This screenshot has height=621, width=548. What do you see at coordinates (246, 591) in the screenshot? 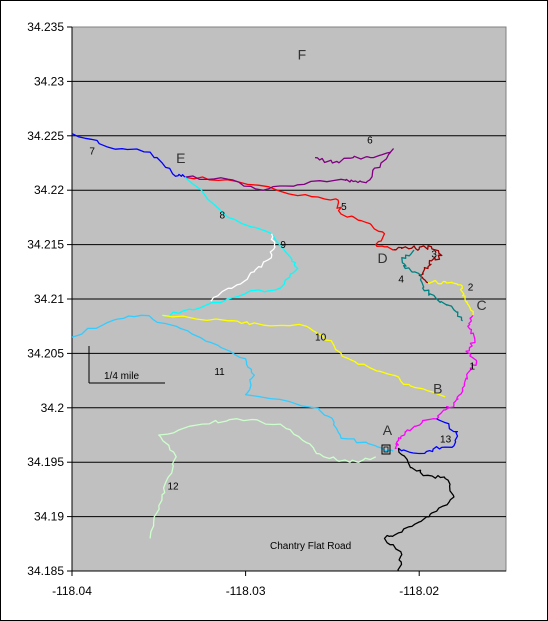
I see `x-tick-label: -118.03` at bounding box center [246, 591].